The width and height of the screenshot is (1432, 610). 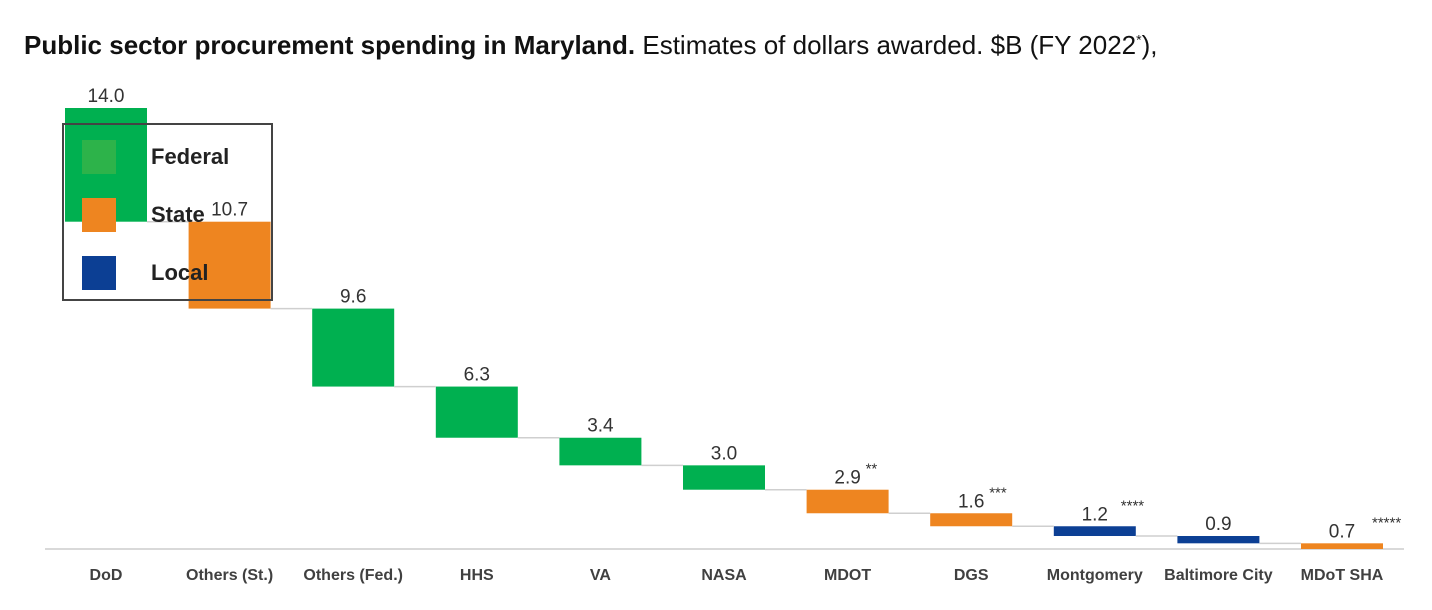 I want to click on data-label: 9.6, so click(x=353, y=297).